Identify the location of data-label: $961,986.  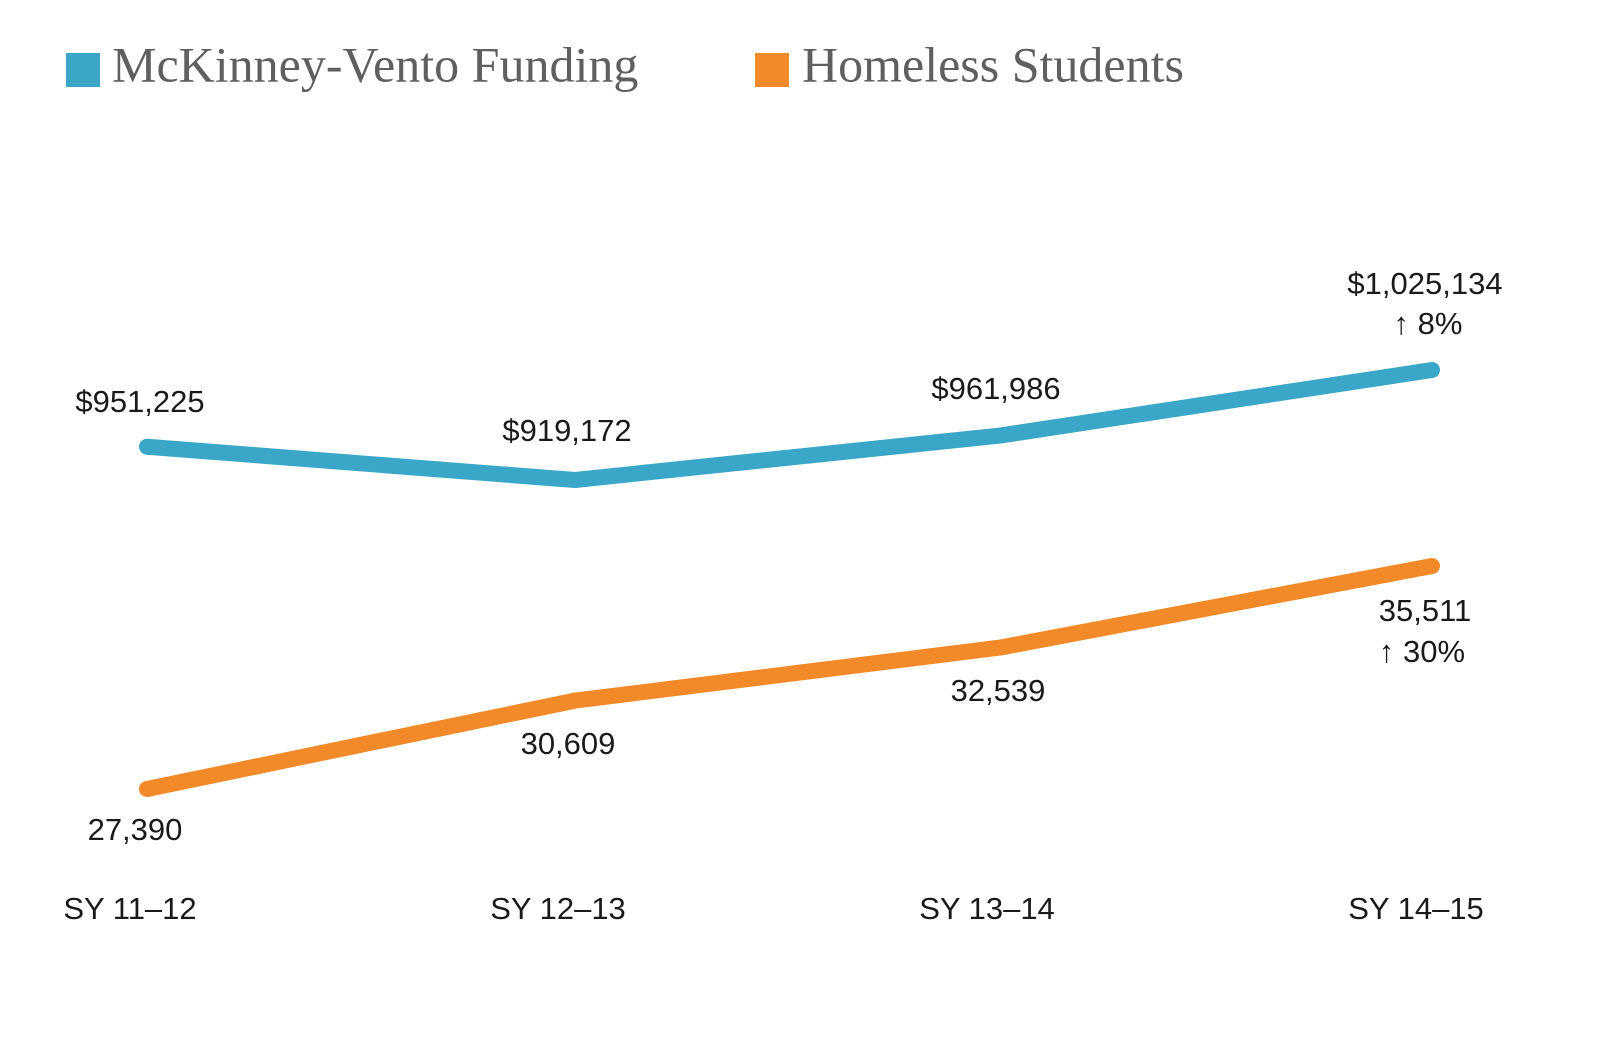
(995, 388).